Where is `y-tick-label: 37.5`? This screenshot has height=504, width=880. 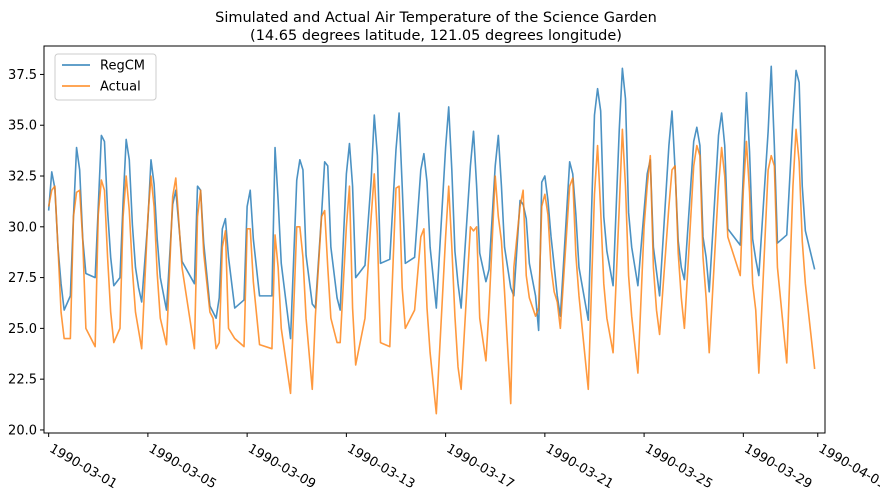 y-tick-label: 37.5 is located at coordinates (22, 75).